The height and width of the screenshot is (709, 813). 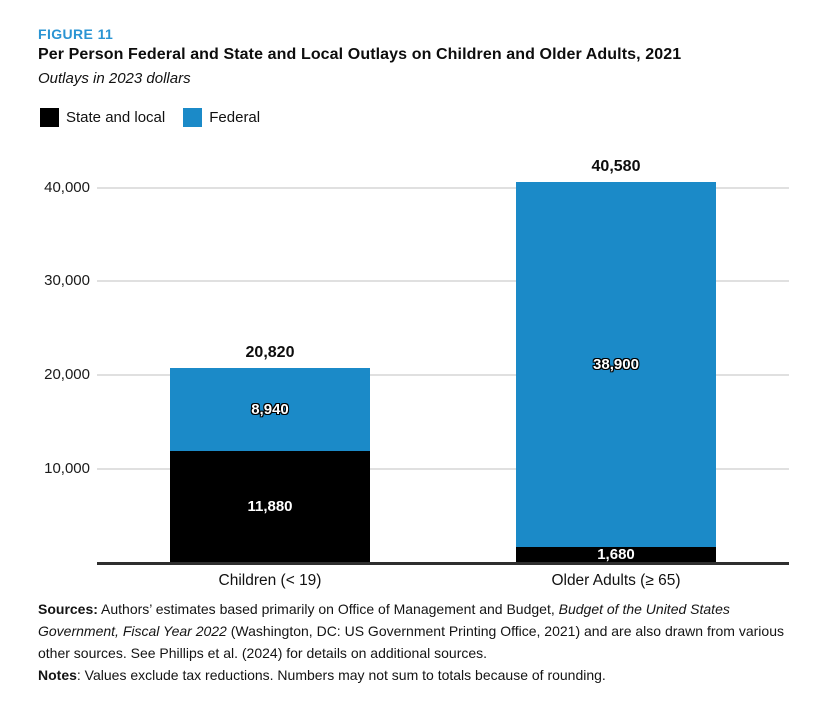 What do you see at coordinates (68, 609) in the screenshot?
I see `text-run: Sources:` at bounding box center [68, 609].